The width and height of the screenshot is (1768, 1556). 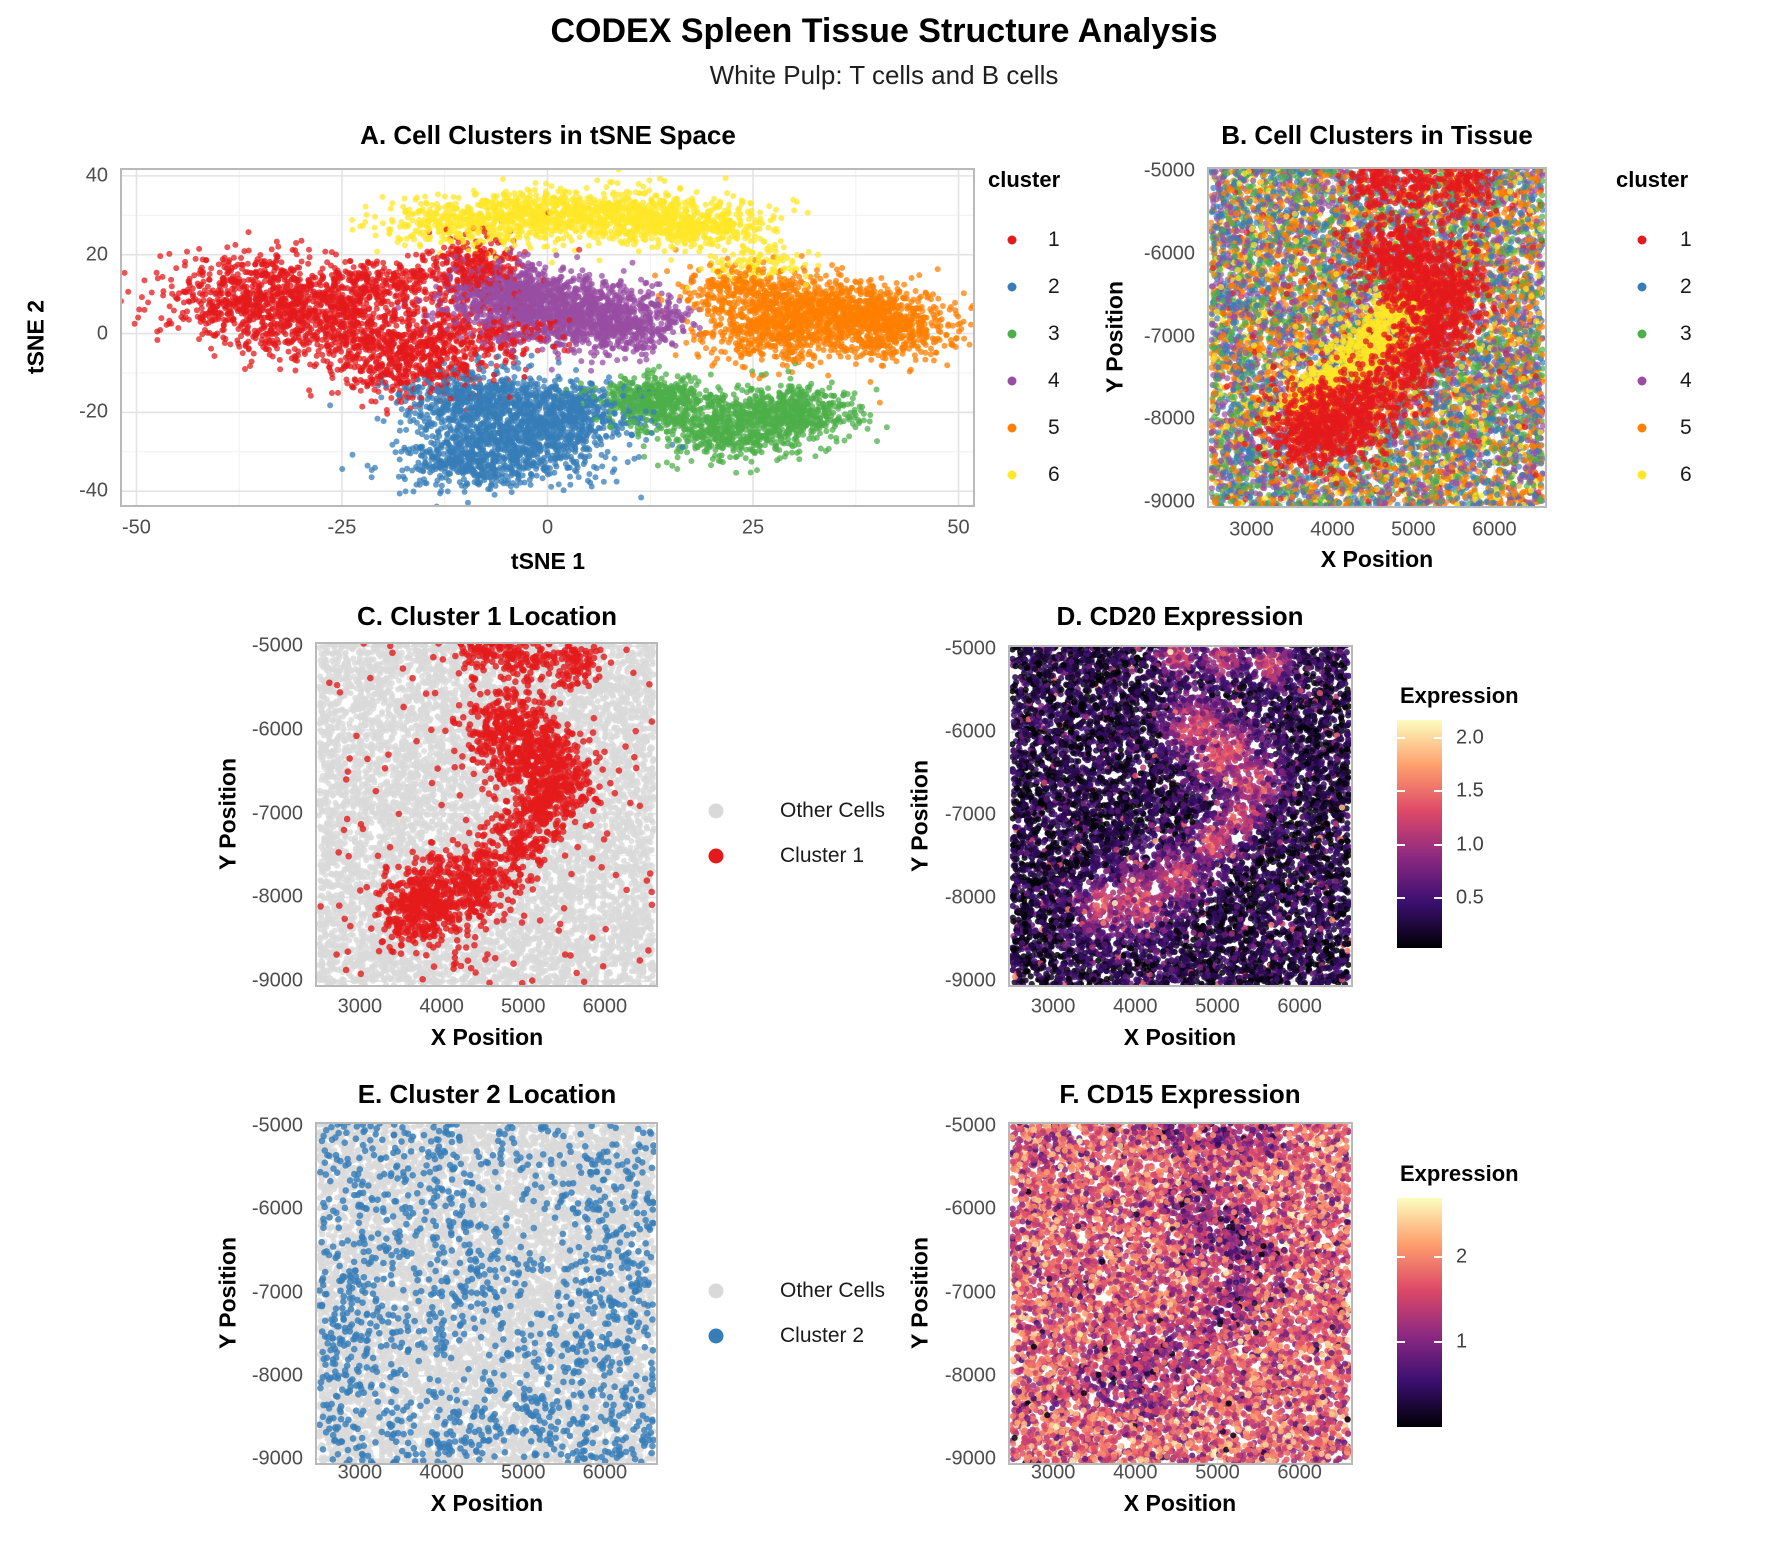 What do you see at coordinates (1470, 897) in the screenshot?
I see `colorbar-tick-label: 0.5` at bounding box center [1470, 897].